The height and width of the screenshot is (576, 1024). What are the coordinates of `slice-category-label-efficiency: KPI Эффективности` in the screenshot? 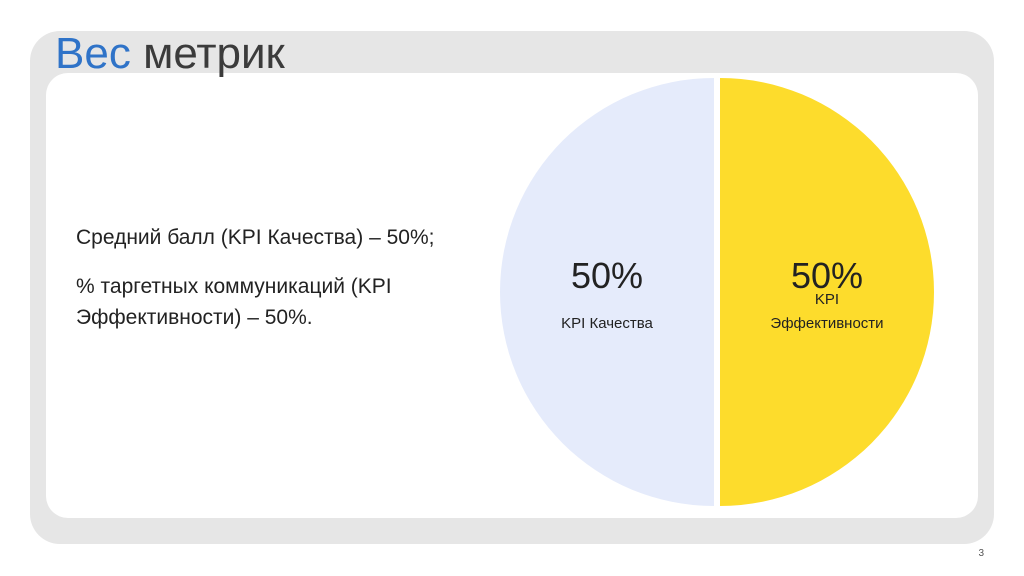 It's located at (826, 311).